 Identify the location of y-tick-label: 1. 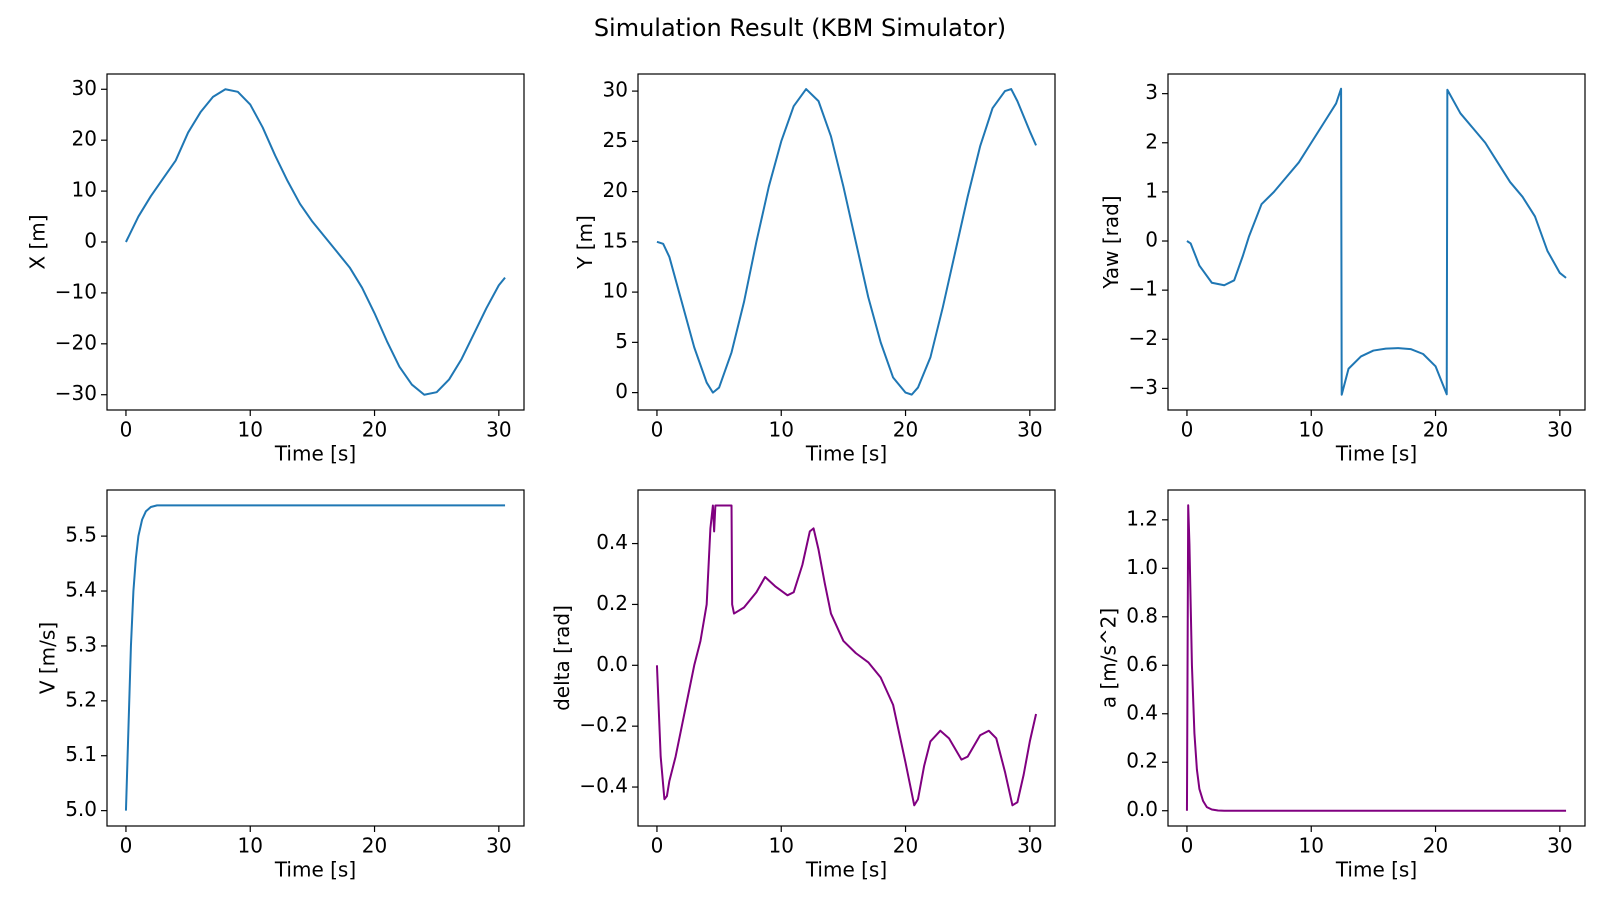
(1151, 190).